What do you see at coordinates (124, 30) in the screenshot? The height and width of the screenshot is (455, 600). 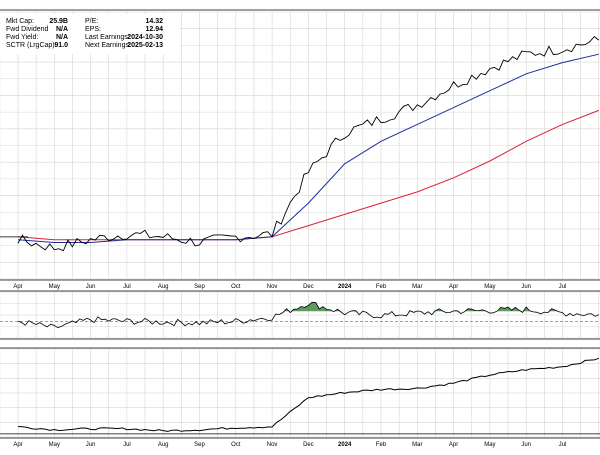 I see `stat-eps: EPS: 12.94` at bounding box center [124, 30].